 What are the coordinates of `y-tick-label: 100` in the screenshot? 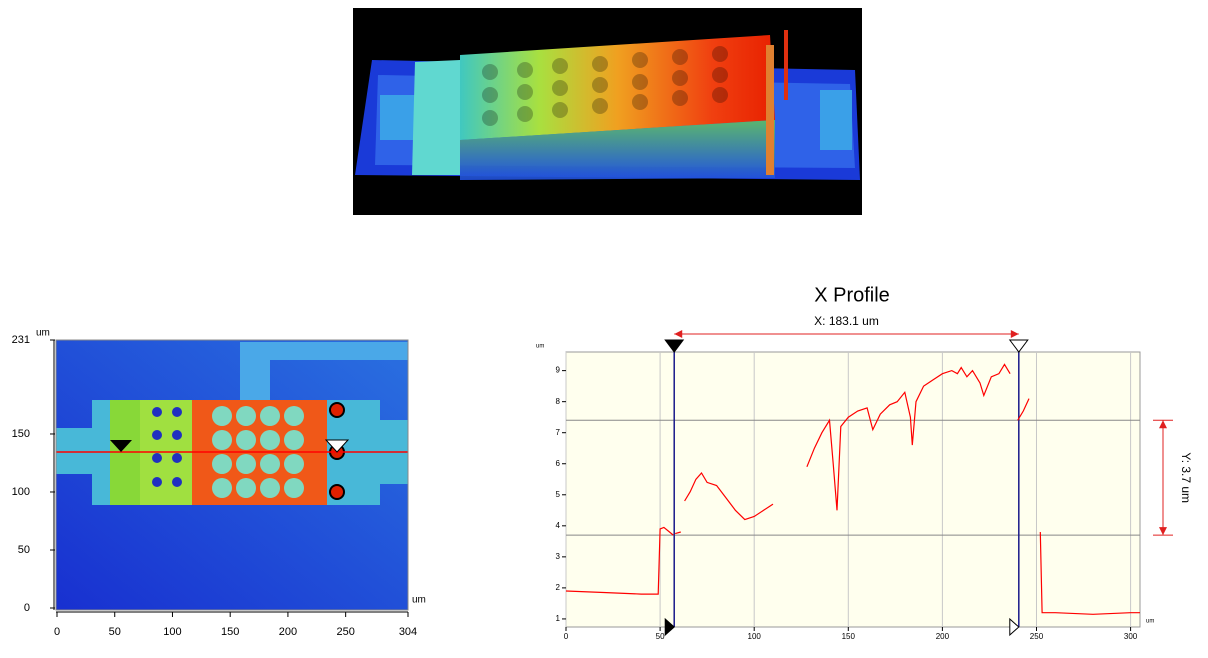 It's located at (21, 492).